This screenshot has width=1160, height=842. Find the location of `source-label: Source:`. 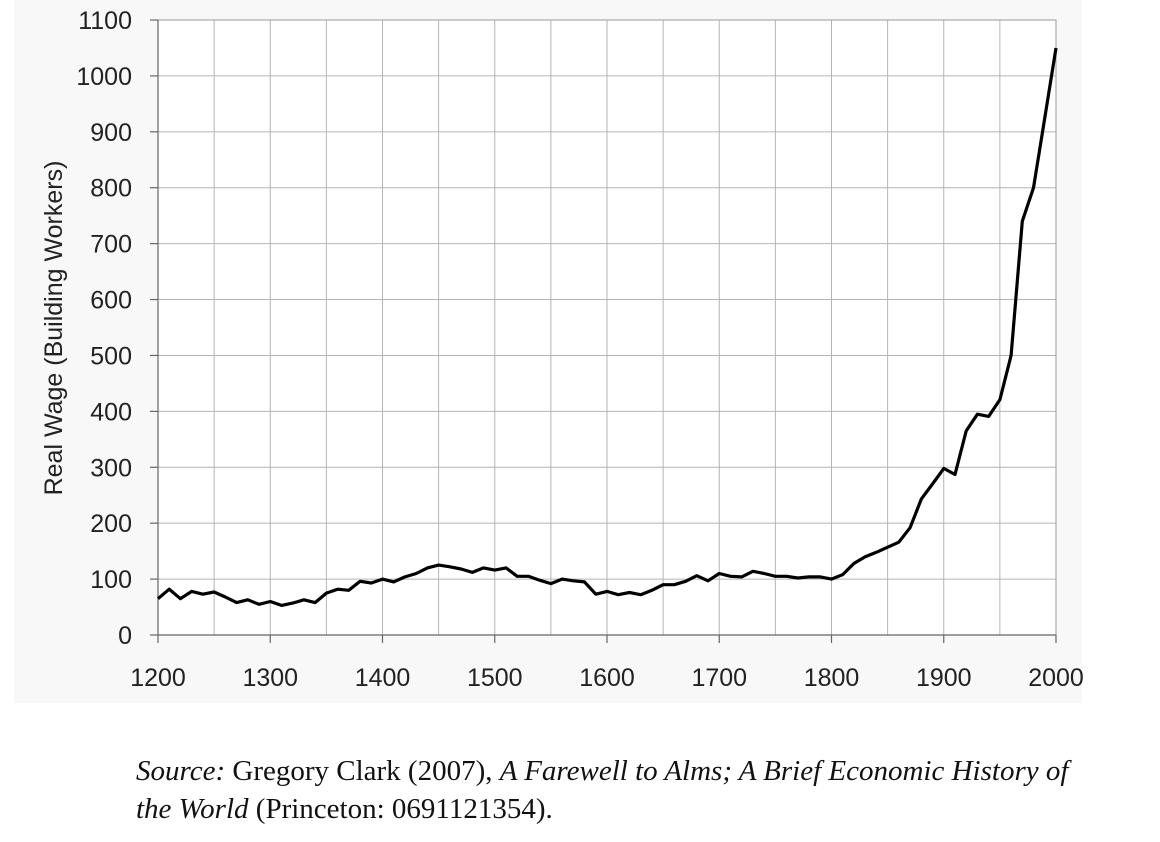

source-label: Source: is located at coordinates (181, 771).